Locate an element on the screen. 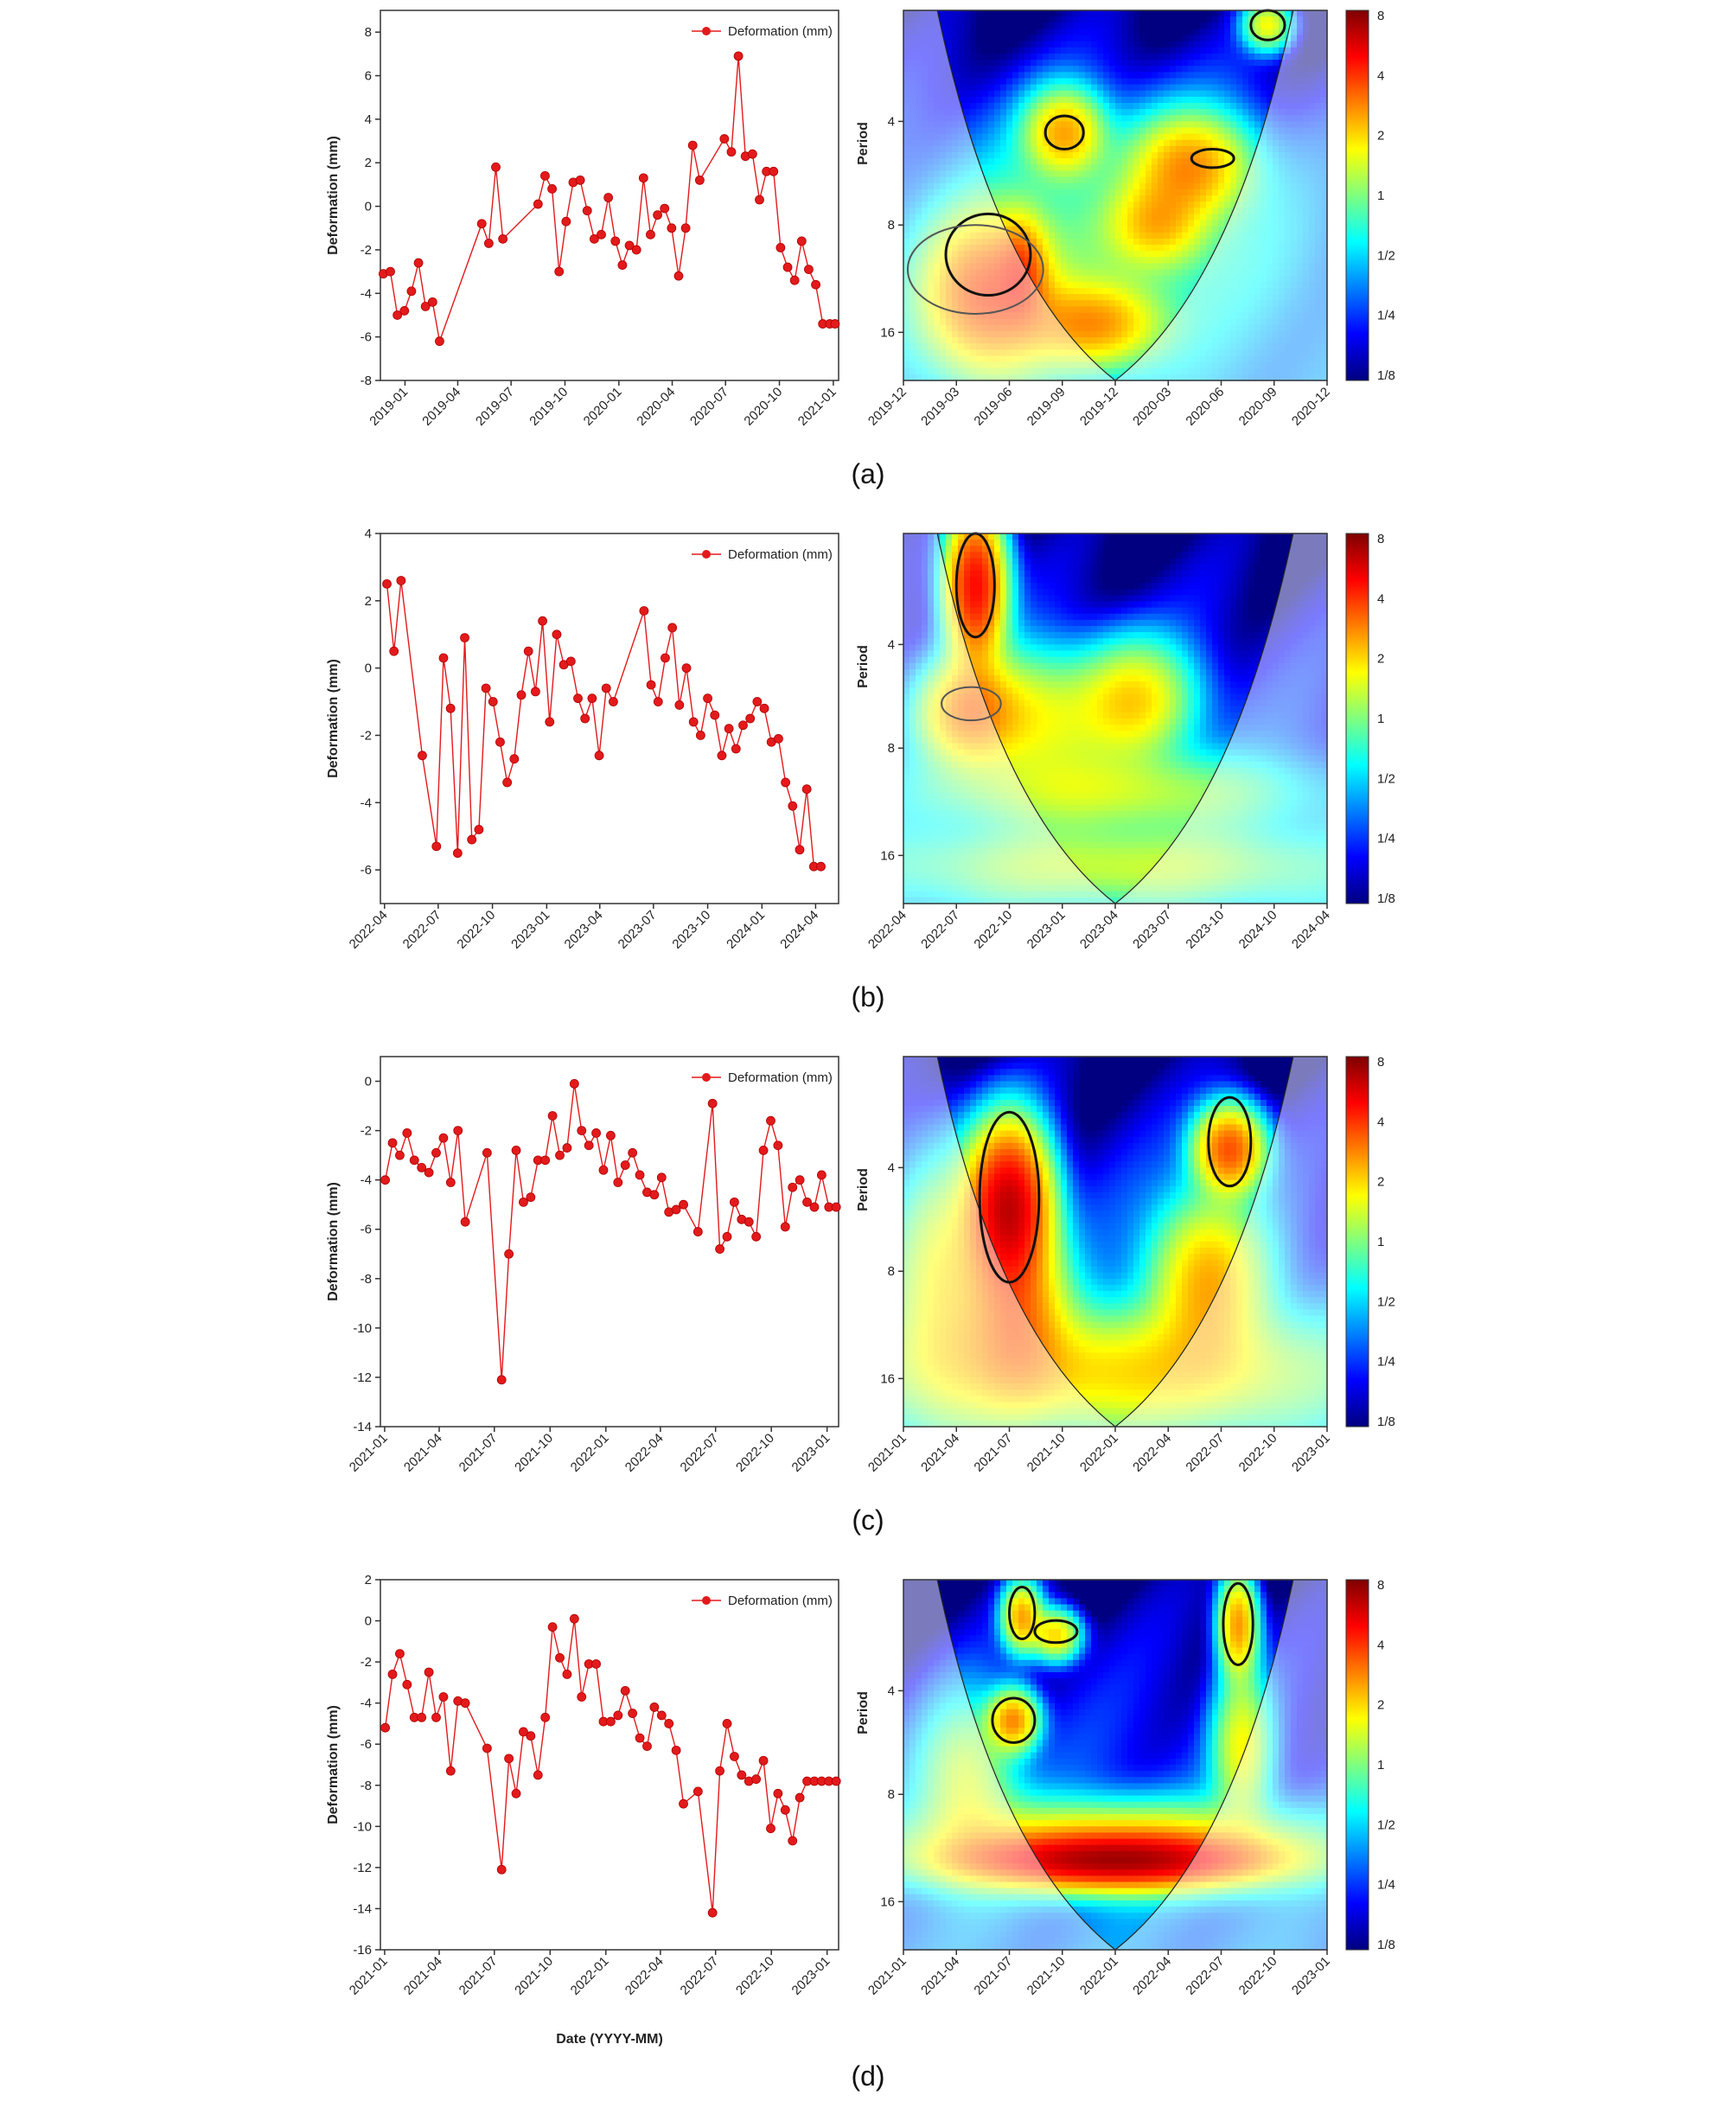  x-tick-label: 2019-01 is located at coordinates (389, 407).